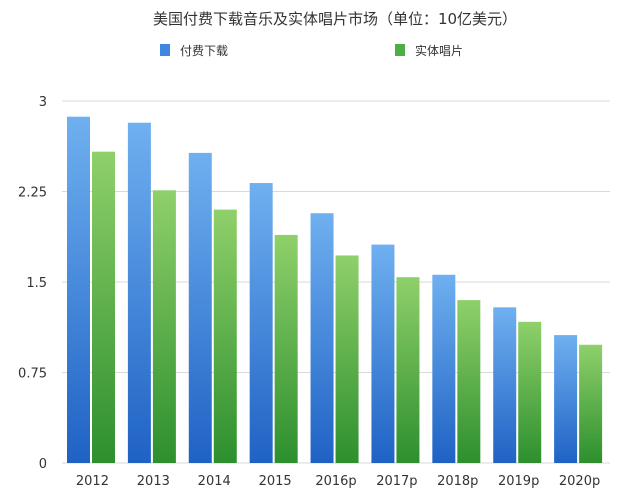 This screenshot has width=640, height=503. Describe the element at coordinates (444, 368) in the screenshot. I see `bar-series-1-2018p` at that location.